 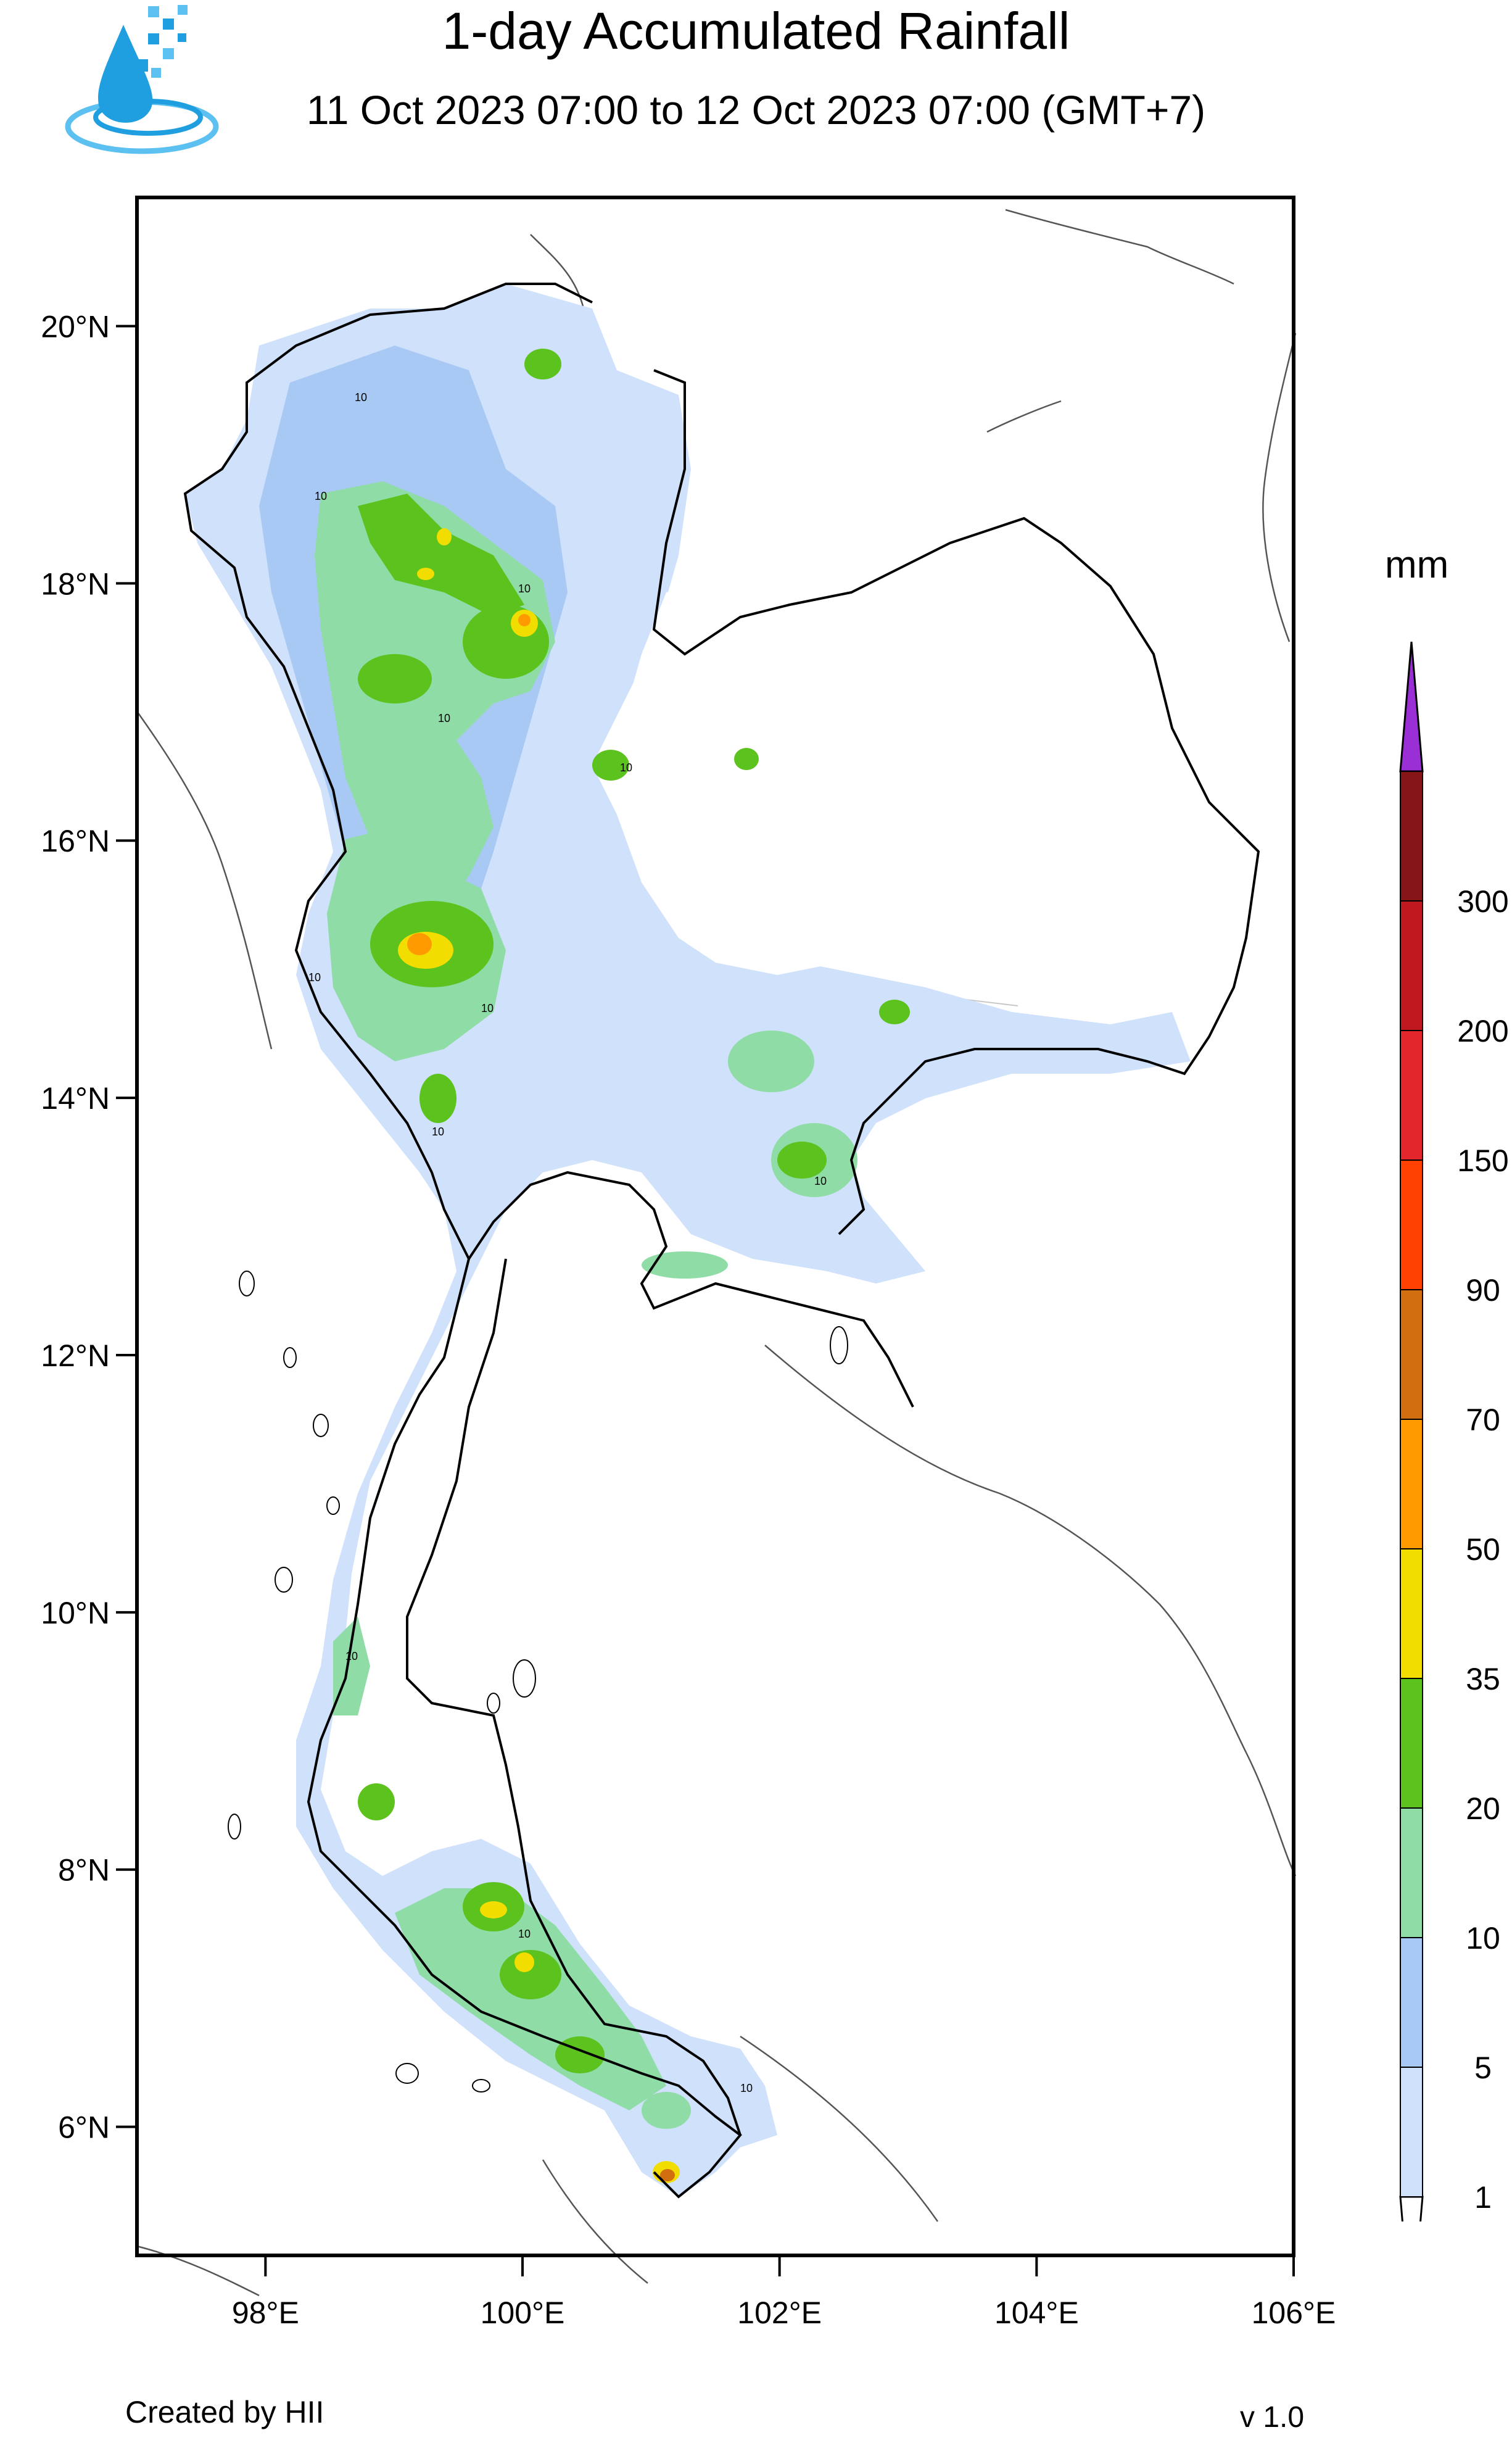 What do you see at coordinates (802, 1160) in the screenshot?
I see `heavy-rain-chanthaburi` at bounding box center [802, 1160].